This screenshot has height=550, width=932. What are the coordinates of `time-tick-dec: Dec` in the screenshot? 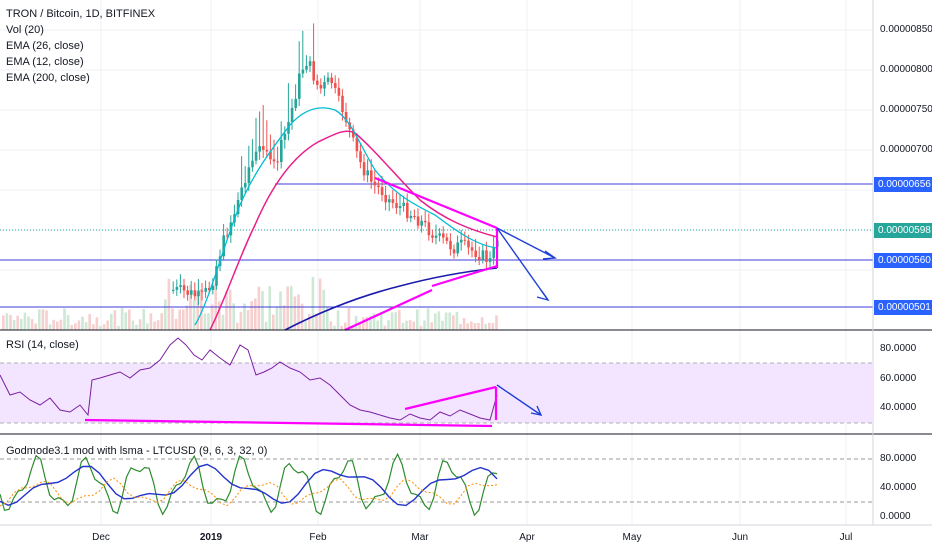 It's located at (101, 537).